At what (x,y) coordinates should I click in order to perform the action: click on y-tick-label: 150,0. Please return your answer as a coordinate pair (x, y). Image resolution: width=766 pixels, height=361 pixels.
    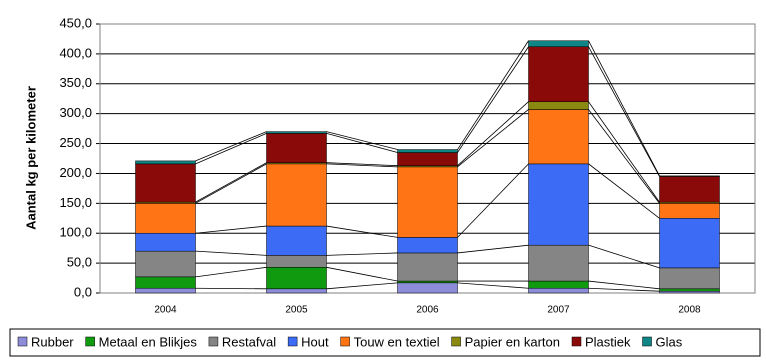
    Looking at the image, I should click on (75, 202).